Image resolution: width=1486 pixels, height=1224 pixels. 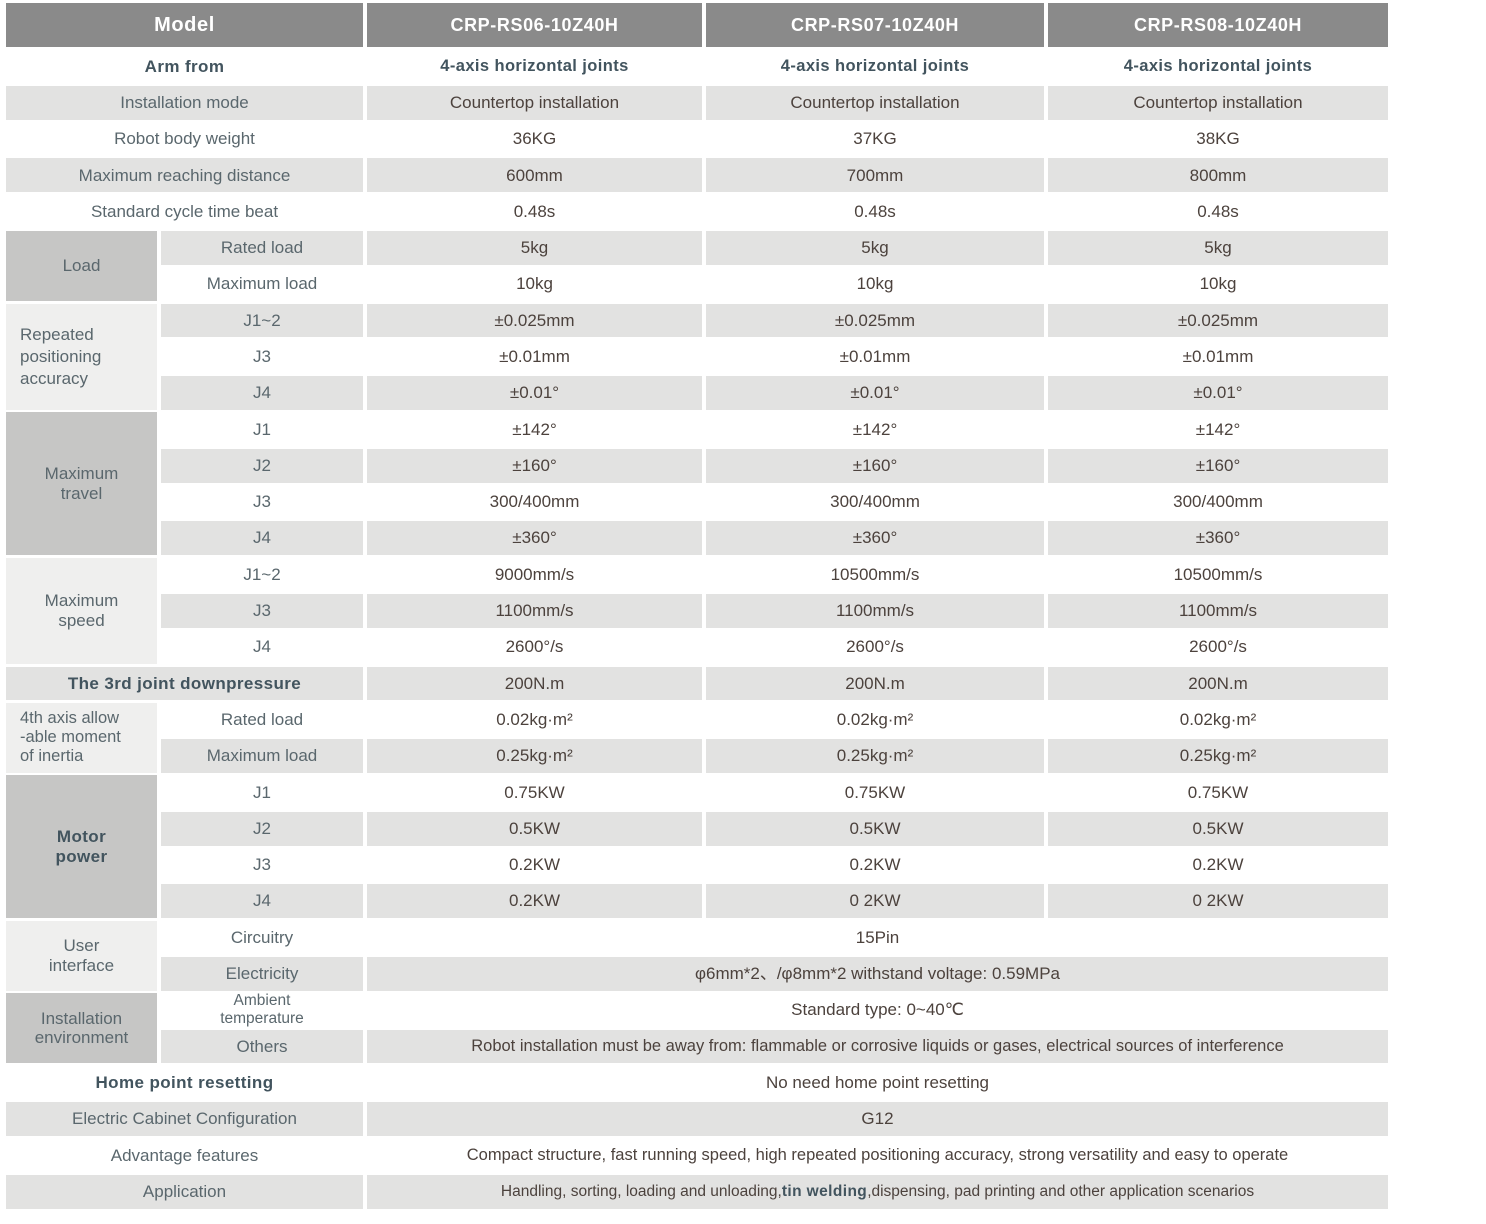 What do you see at coordinates (262, 937) in the screenshot?
I see `sub-label-circuitry: Circuitry` at bounding box center [262, 937].